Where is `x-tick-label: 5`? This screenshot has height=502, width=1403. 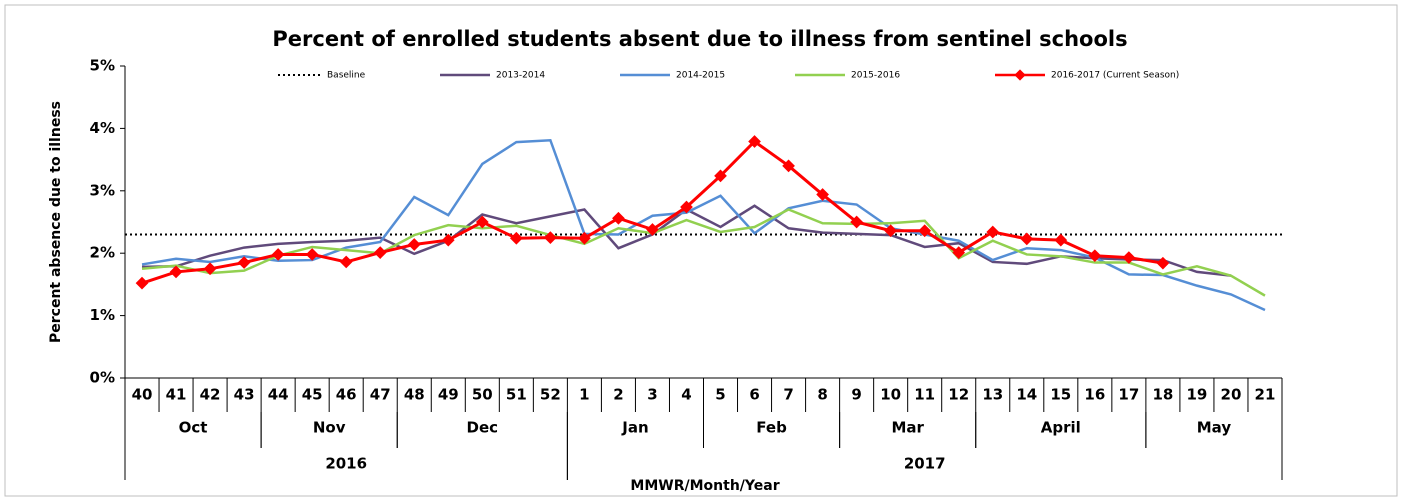 x-tick-label: 5 is located at coordinates (720, 395).